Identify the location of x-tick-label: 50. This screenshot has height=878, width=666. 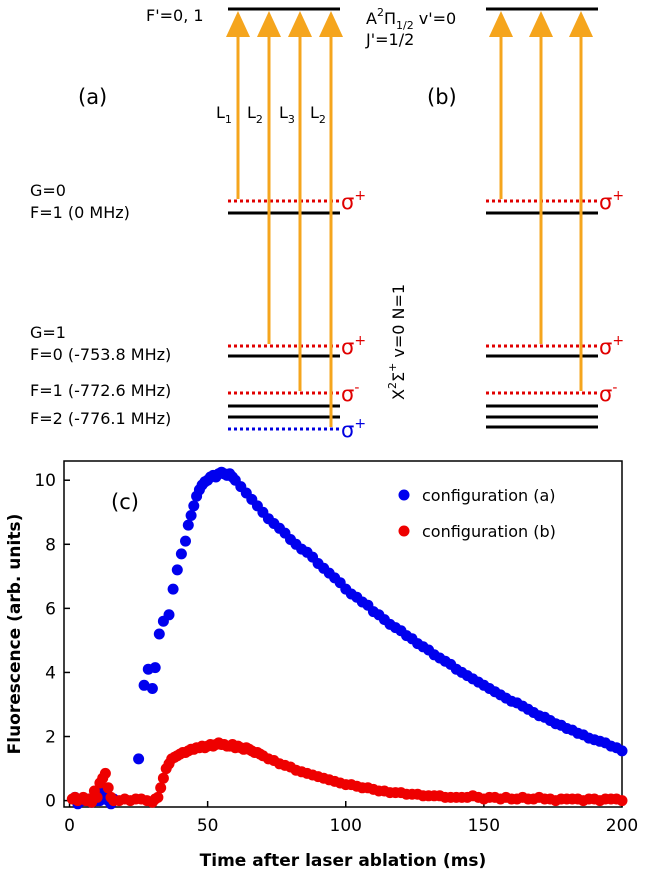
(208, 826).